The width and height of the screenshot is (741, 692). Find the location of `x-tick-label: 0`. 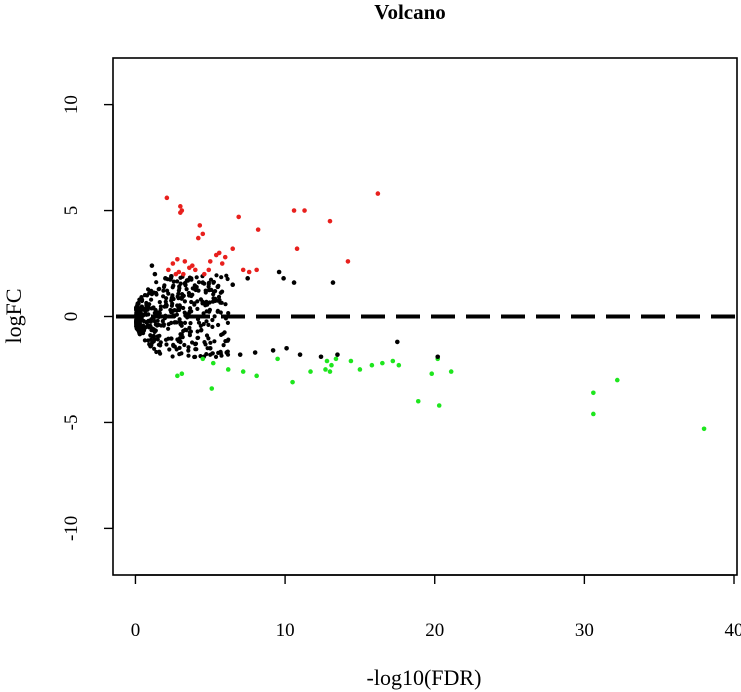

x-tick-label: 0 is located at coordinates (136, 630).